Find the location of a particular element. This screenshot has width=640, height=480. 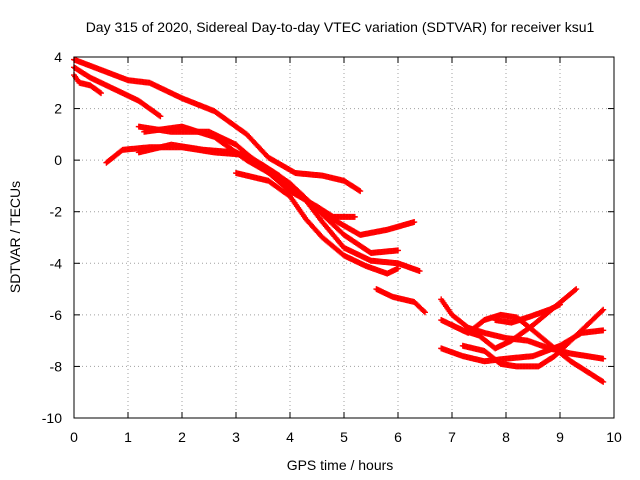

x-tick-label: 4 is located at coordinates (290, 437).